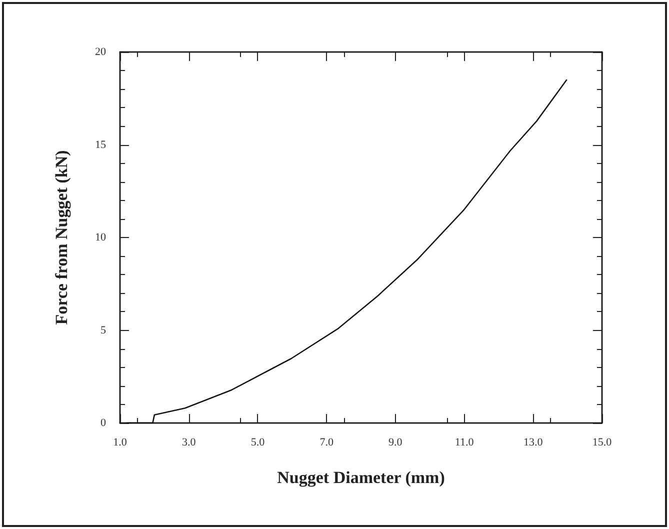  I want to click on y-tick-label: 10, so click(100, 238).